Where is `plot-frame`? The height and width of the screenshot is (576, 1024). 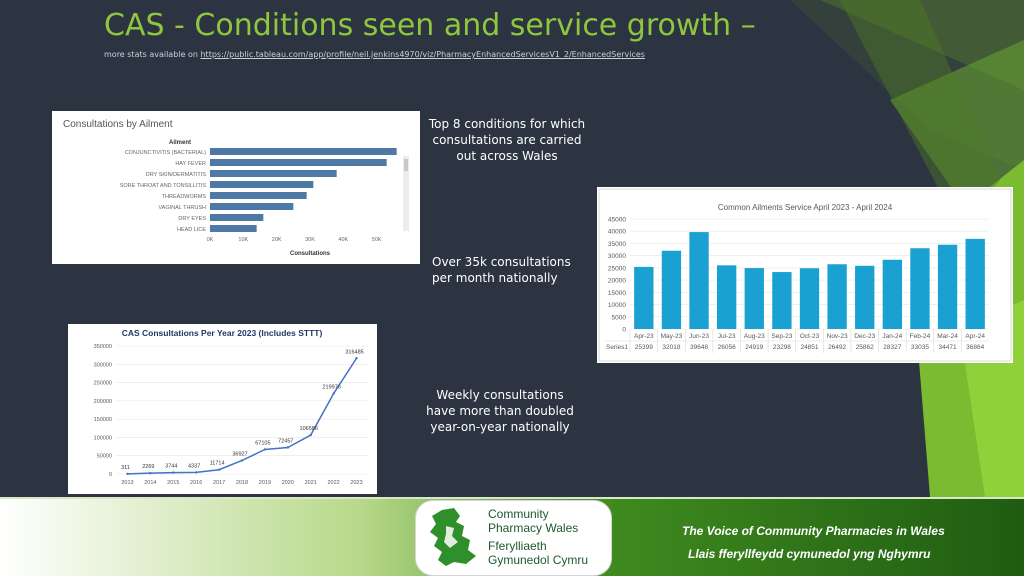 plot-frame is located at coordinates (805, 275).